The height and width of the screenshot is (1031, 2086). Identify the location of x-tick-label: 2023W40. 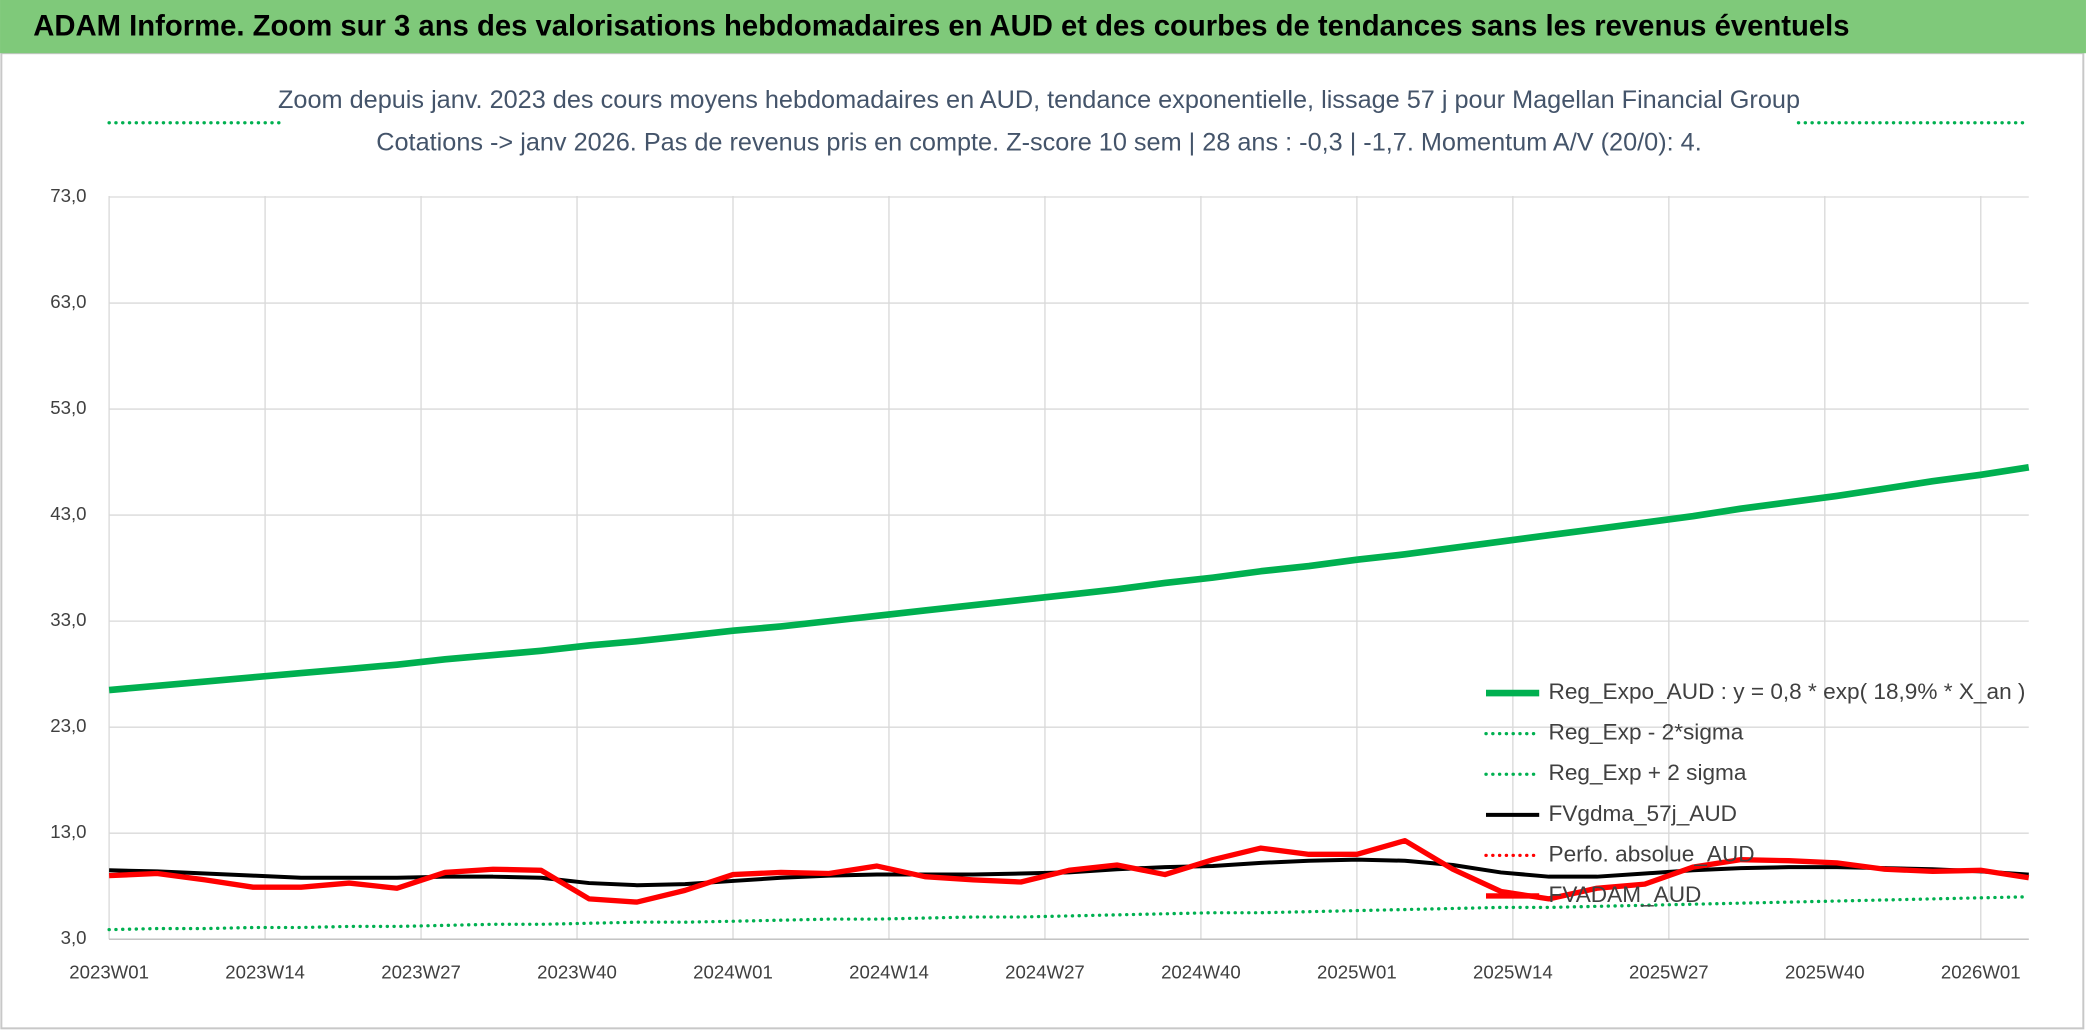
(577, 972).